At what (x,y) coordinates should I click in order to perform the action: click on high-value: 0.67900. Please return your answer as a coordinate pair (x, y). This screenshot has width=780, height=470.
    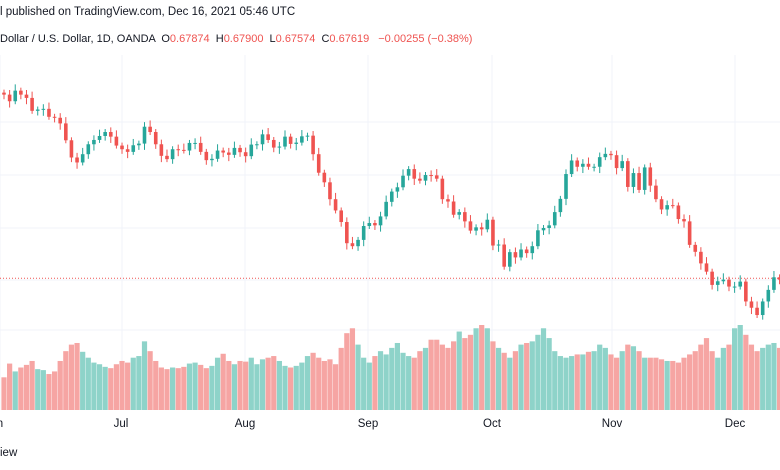
    Looking at the image, I should click on (243, 39).